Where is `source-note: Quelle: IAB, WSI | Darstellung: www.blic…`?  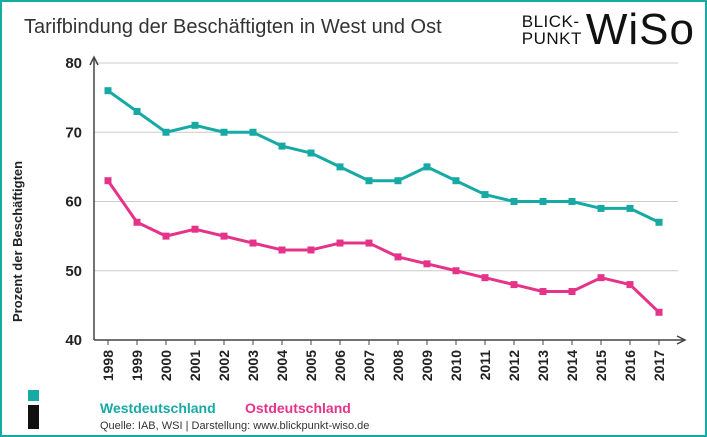
source-note: Quelle: IAB, WSI | Darstellung: www.blic… is located at coordinates (235, 426).